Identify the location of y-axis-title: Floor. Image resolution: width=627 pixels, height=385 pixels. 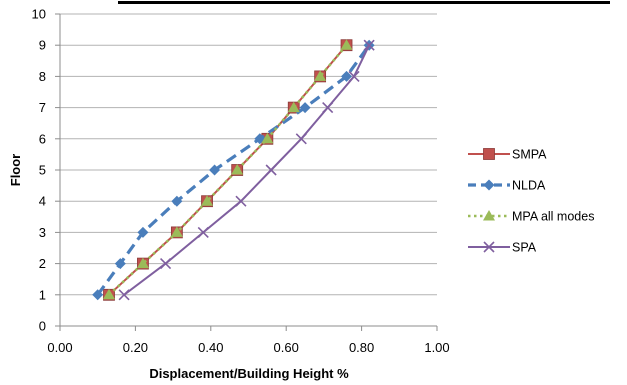
(15, 170).